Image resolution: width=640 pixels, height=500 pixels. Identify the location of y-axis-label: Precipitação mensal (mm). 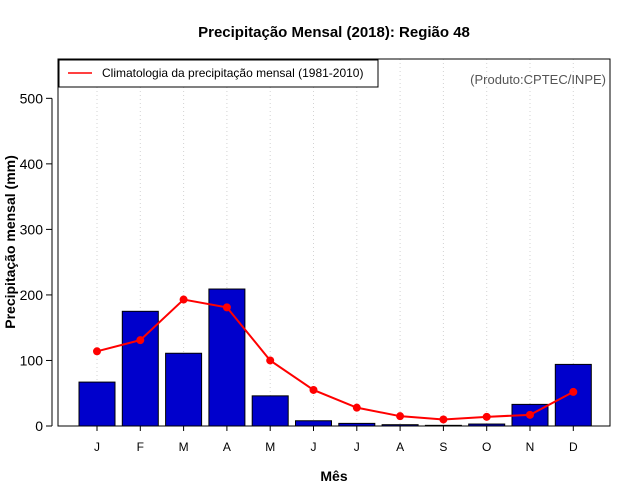
(10, 242).